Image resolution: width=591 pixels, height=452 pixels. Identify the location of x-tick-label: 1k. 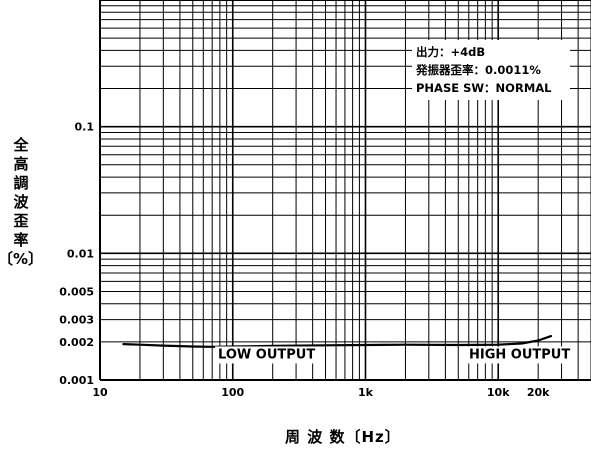
(366, 392).